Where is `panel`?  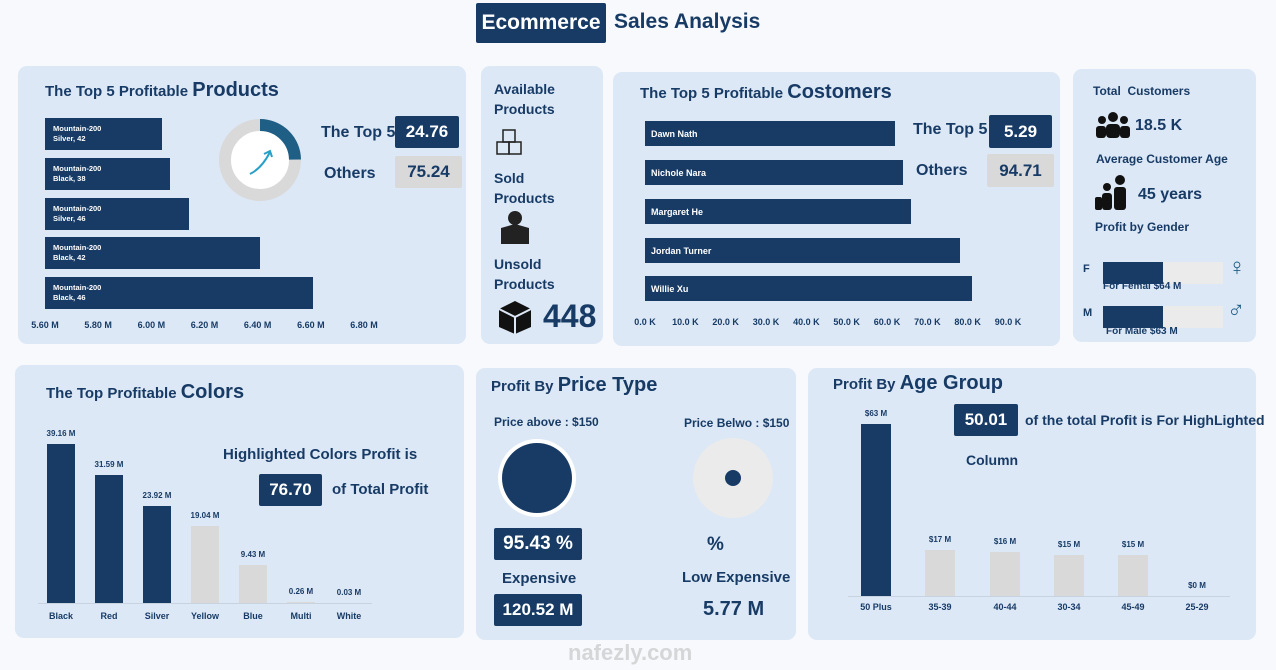
panel is located at coordinates (542, 205).